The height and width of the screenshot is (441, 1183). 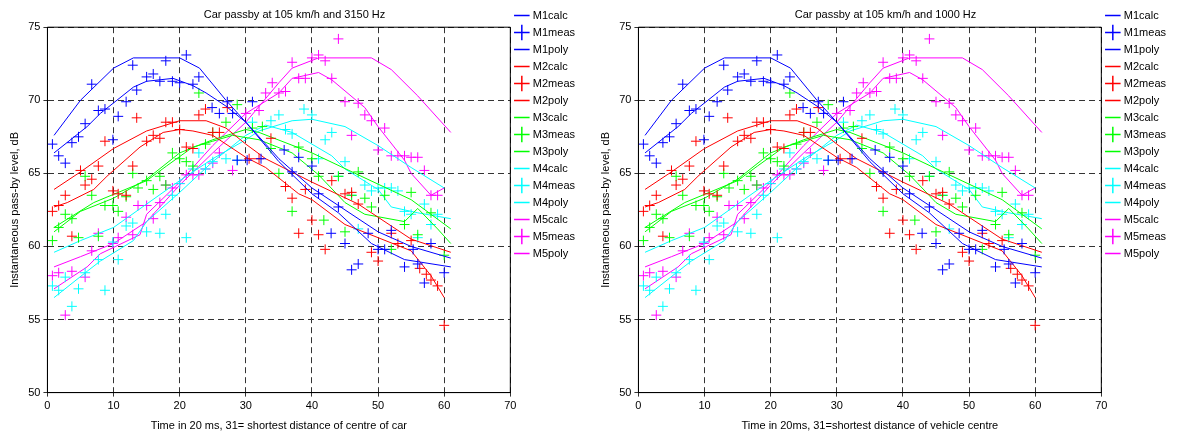 What do you see at coordinates (294, 13) in the screenshot?
I see `chart-title: Car passby at 105 km/h and 3150 Hz` at bounding box center [294, 13].